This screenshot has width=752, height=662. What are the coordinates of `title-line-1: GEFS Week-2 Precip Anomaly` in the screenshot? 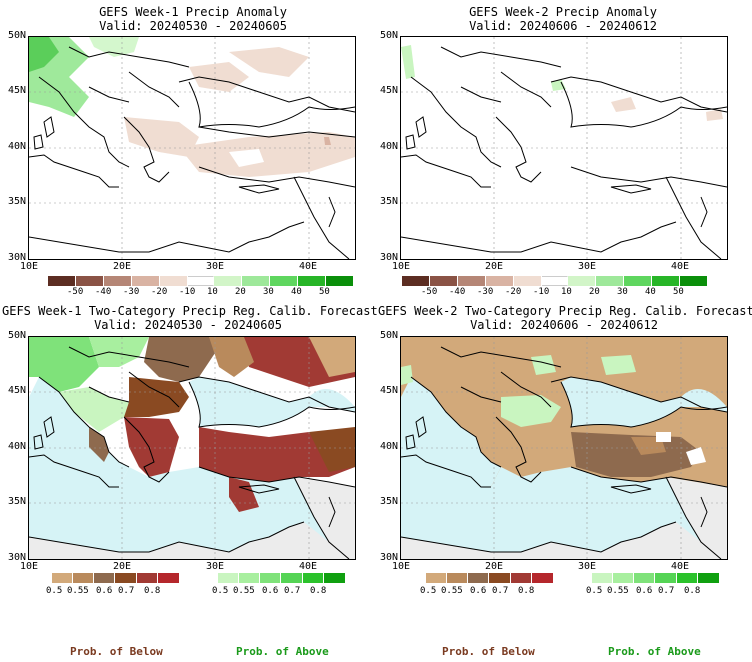 It's located at (563, 12).